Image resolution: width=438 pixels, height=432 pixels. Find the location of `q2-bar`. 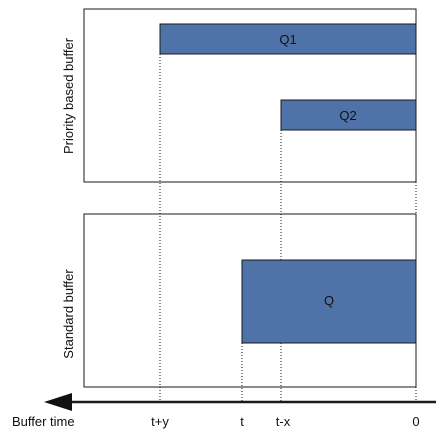

q2-bar is located at coordinates (348, 115).